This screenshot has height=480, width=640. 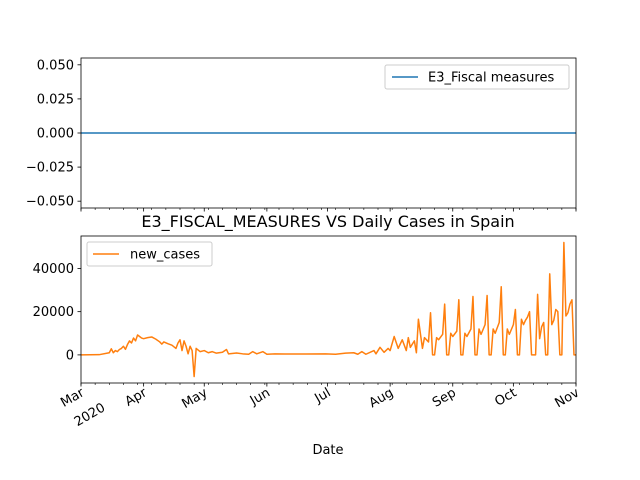 What do you see at coordinates (194, 398) in the screenshot?
I see `bottom-x-tick-label: May` at bounding box center [194, 398].